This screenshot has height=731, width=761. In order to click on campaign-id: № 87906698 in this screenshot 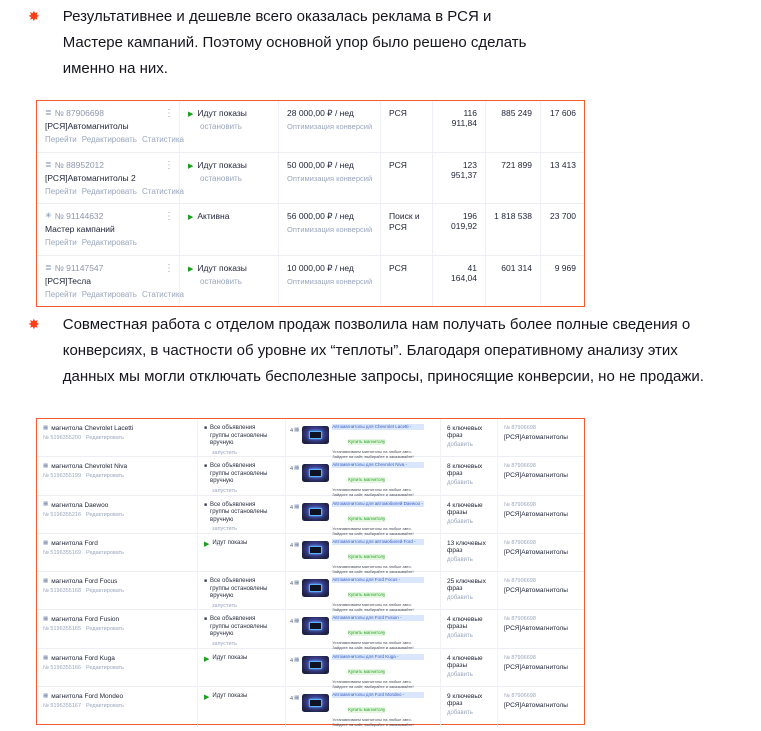, I will do `click(79, 113)`.